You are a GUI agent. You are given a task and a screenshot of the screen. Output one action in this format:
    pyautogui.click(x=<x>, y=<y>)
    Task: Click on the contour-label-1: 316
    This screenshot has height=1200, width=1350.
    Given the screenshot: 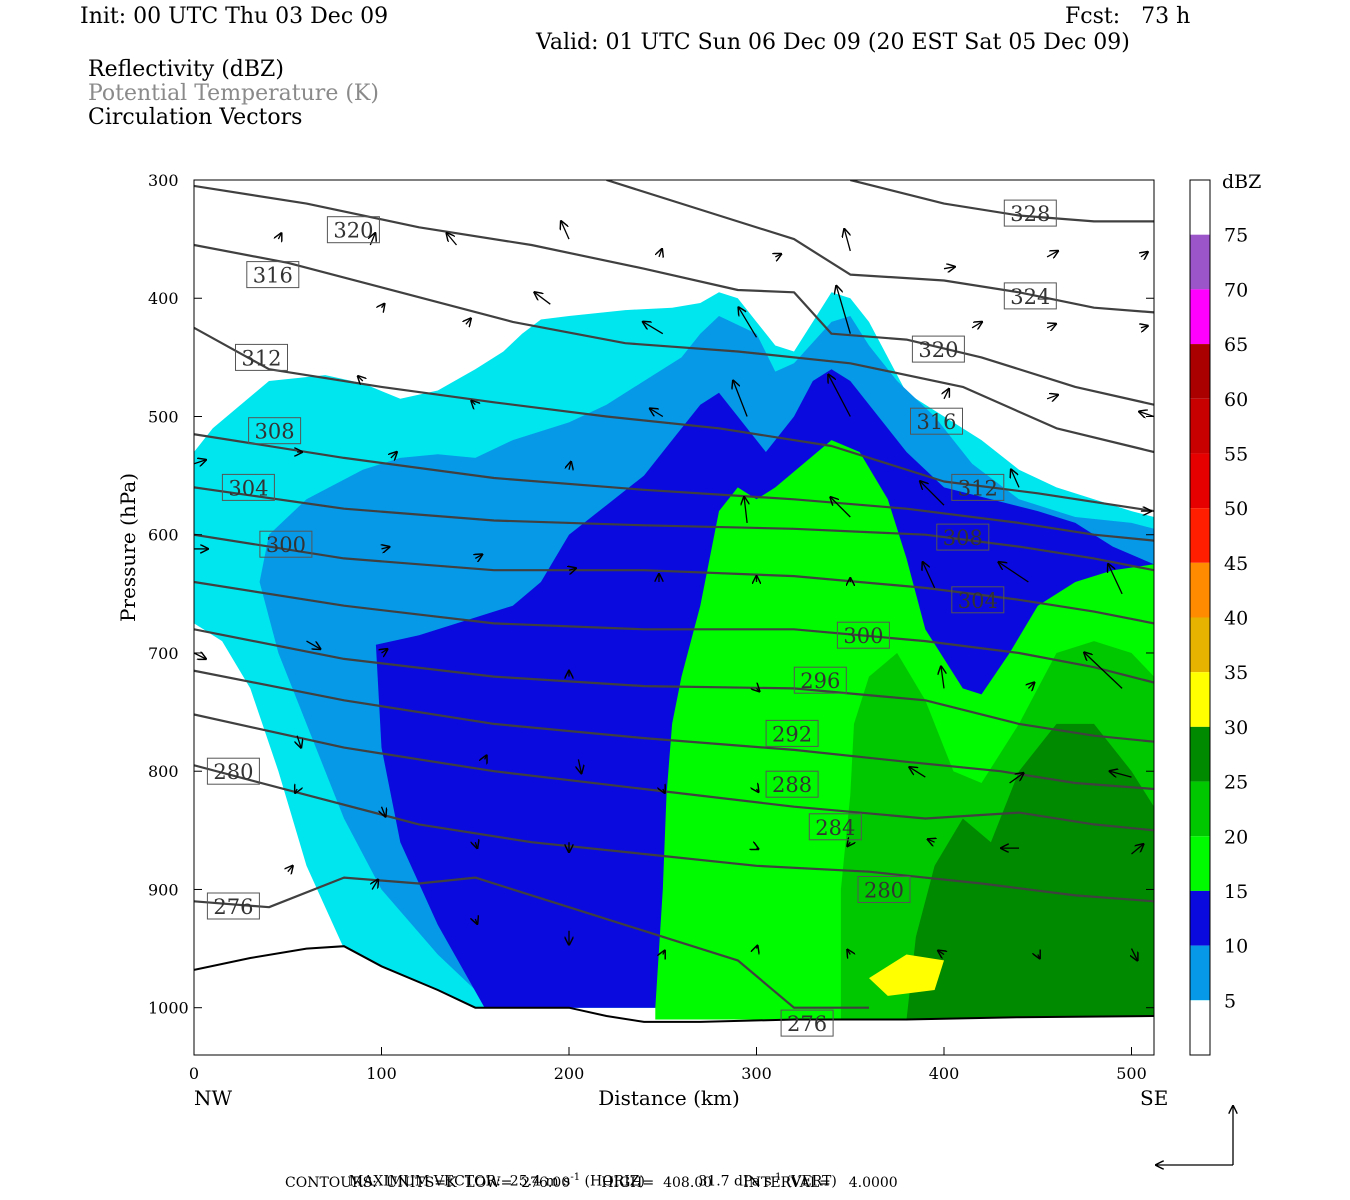 What is the action you would take?
    pyautogui.click(x=273, y=276)
    